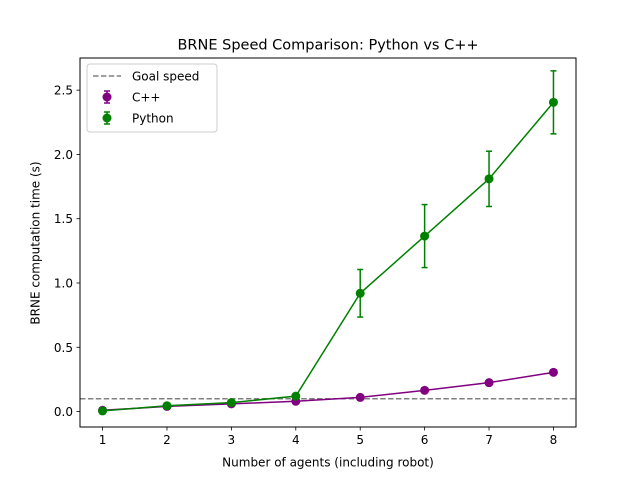 The height and width of the screenshot is (480, 640). I want to click on y-tick-label: 0.5, so click(63, 348).